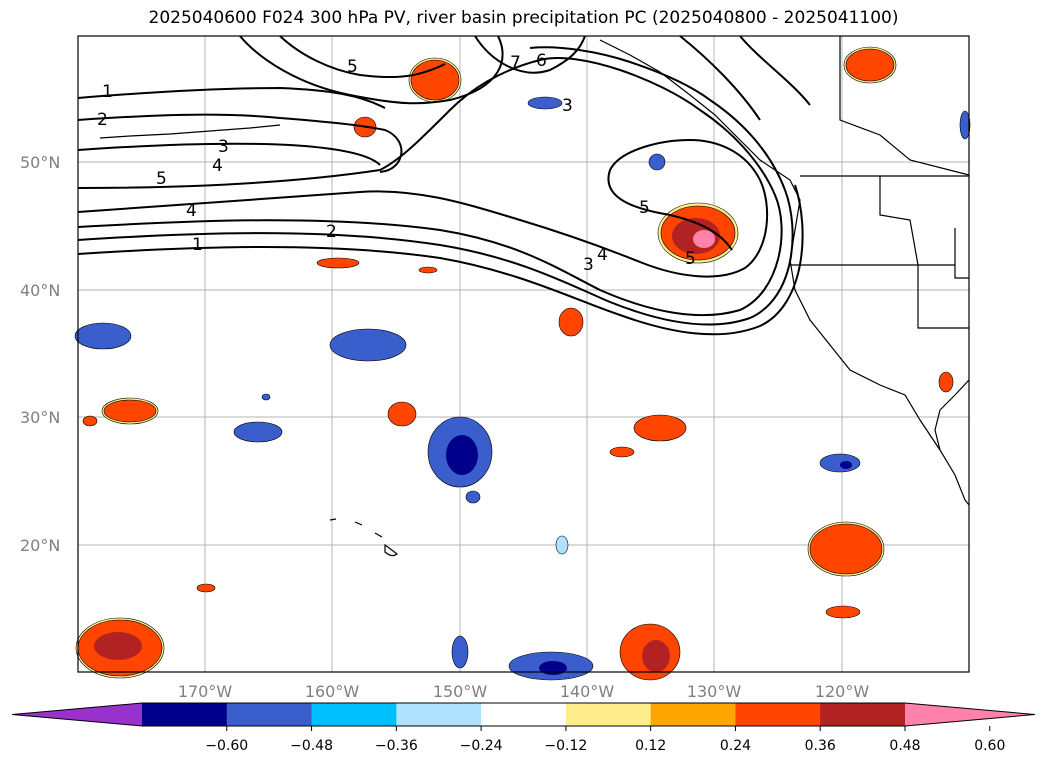 This screenshot has width=1047, height=765. Describe the element at coordinates (40, 162) in the screenshot. I see `lat-label: 50°N` at that location.